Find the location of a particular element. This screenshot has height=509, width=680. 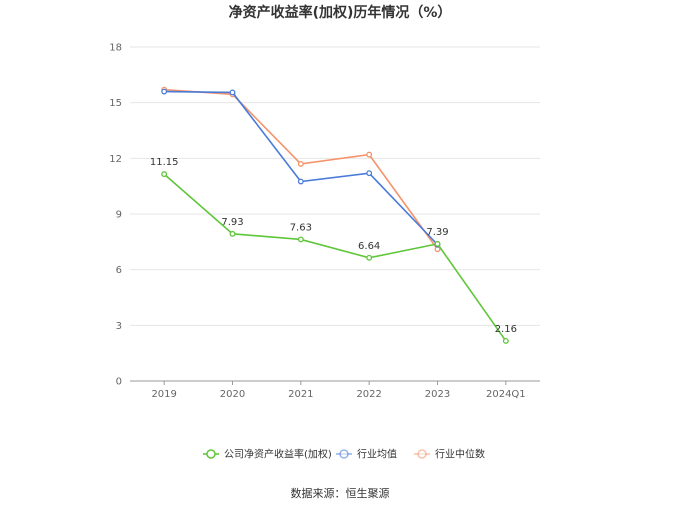

y-tick-label: 18 is located at coordinates (115, 48).